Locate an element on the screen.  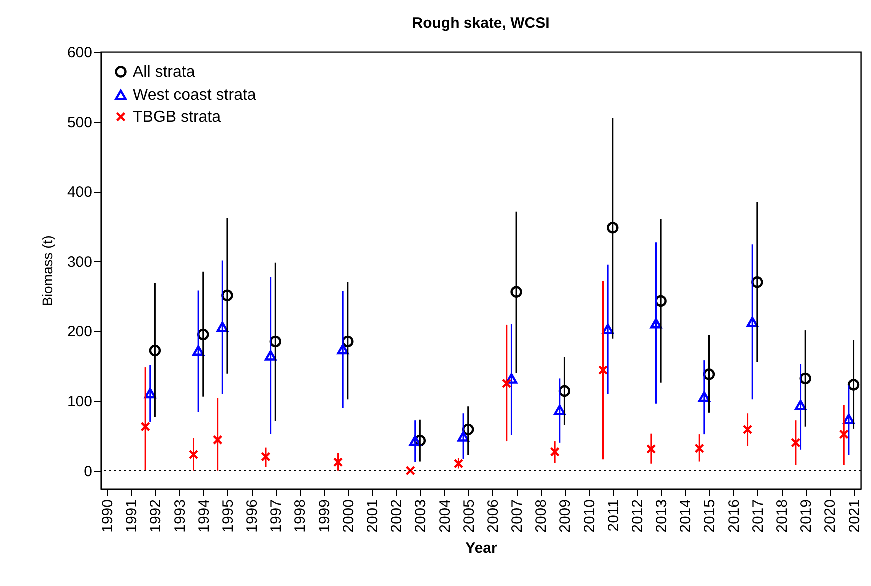
x-tick-label: 2007 is located at coordinates (517, 516).